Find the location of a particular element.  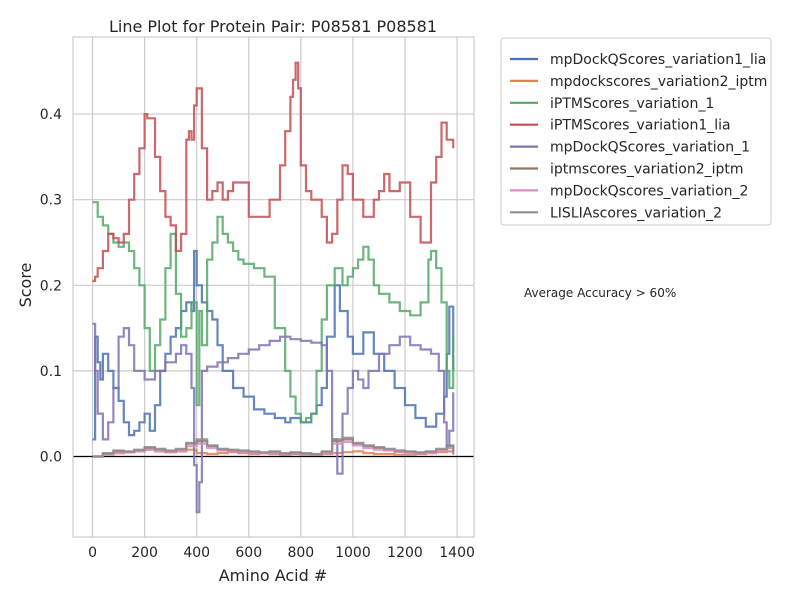

y-tick-label: 0.2 is located at coordinates (51, 286).